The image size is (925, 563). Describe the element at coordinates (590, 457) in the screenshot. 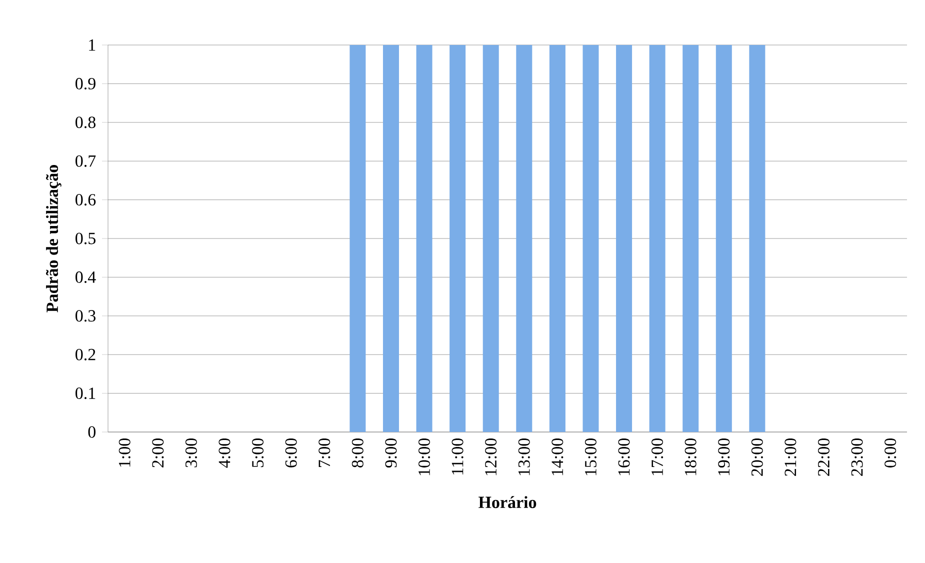

I see `x-tick-label: 15:00` at that location.